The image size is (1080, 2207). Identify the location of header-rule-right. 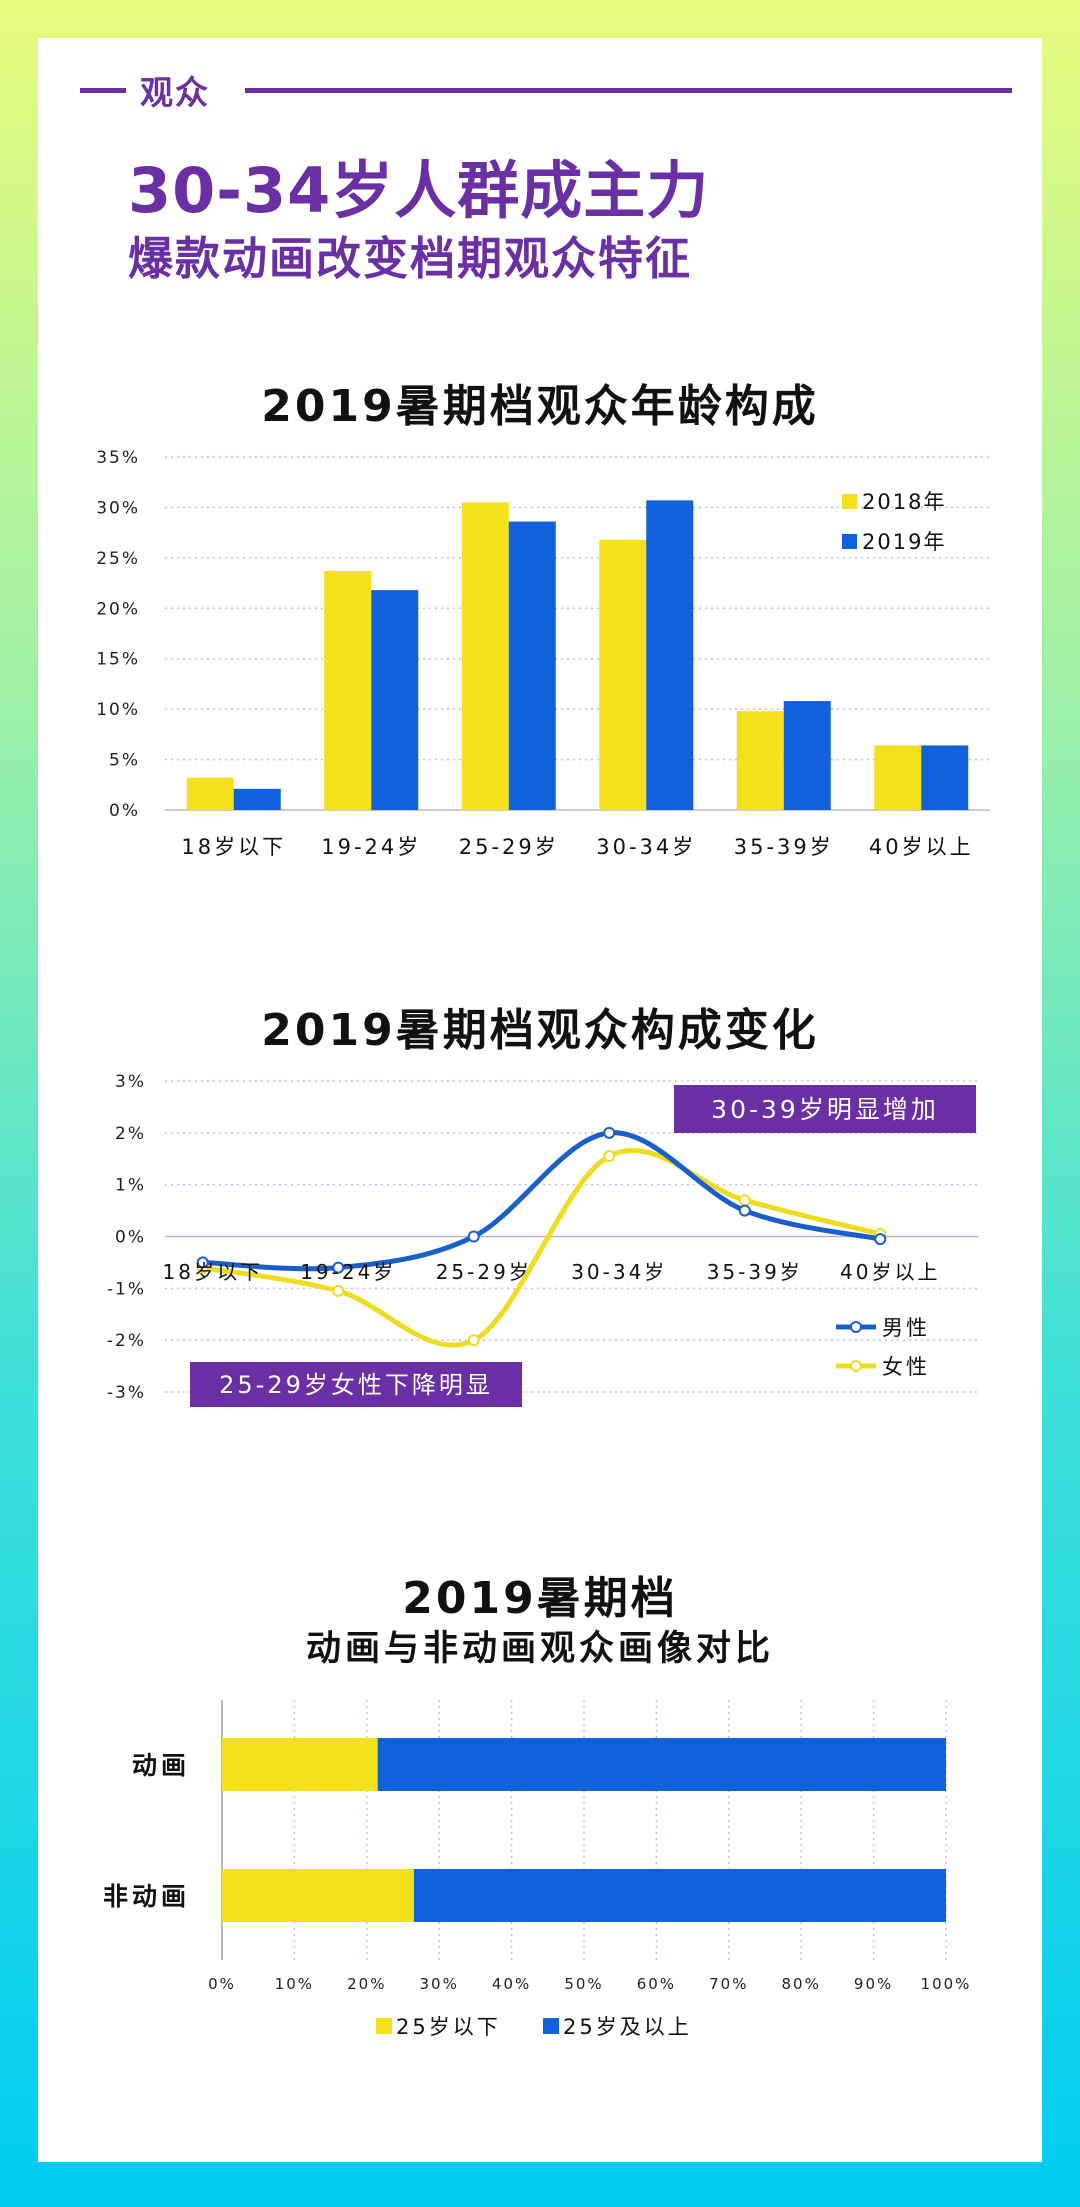
(628, 90).